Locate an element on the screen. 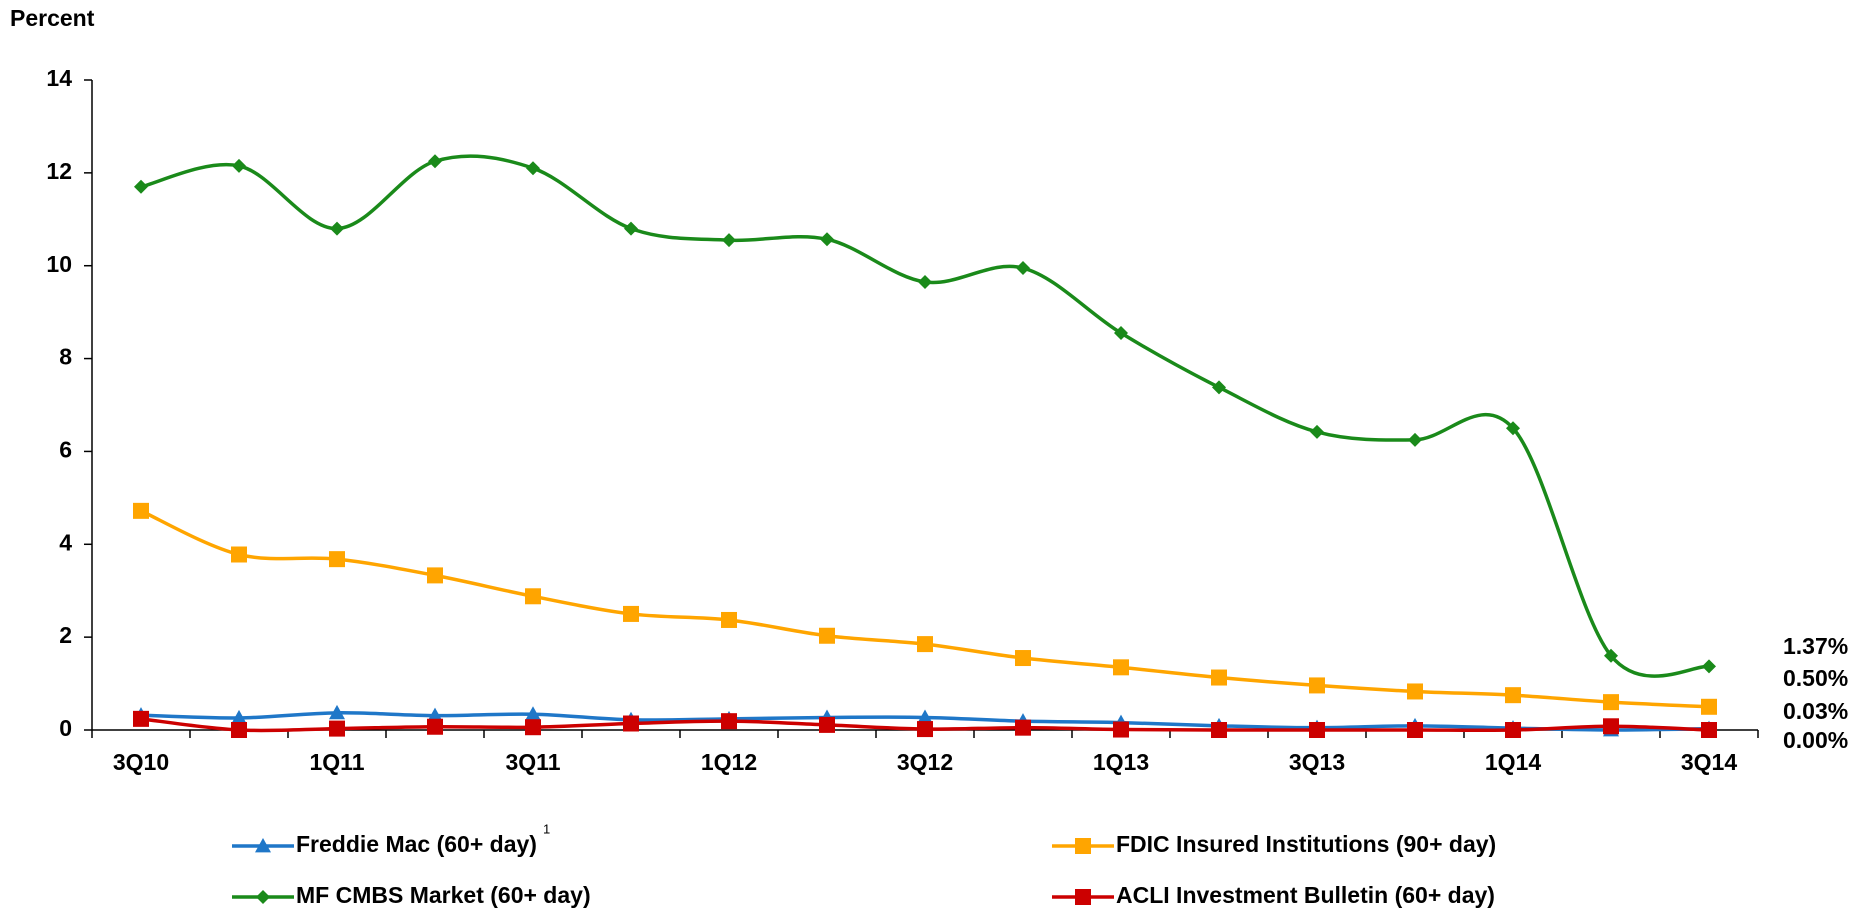 The width and height of the screenshot is (1864, 915). y-tick-label: 10 is located at coordinates (59, 264).